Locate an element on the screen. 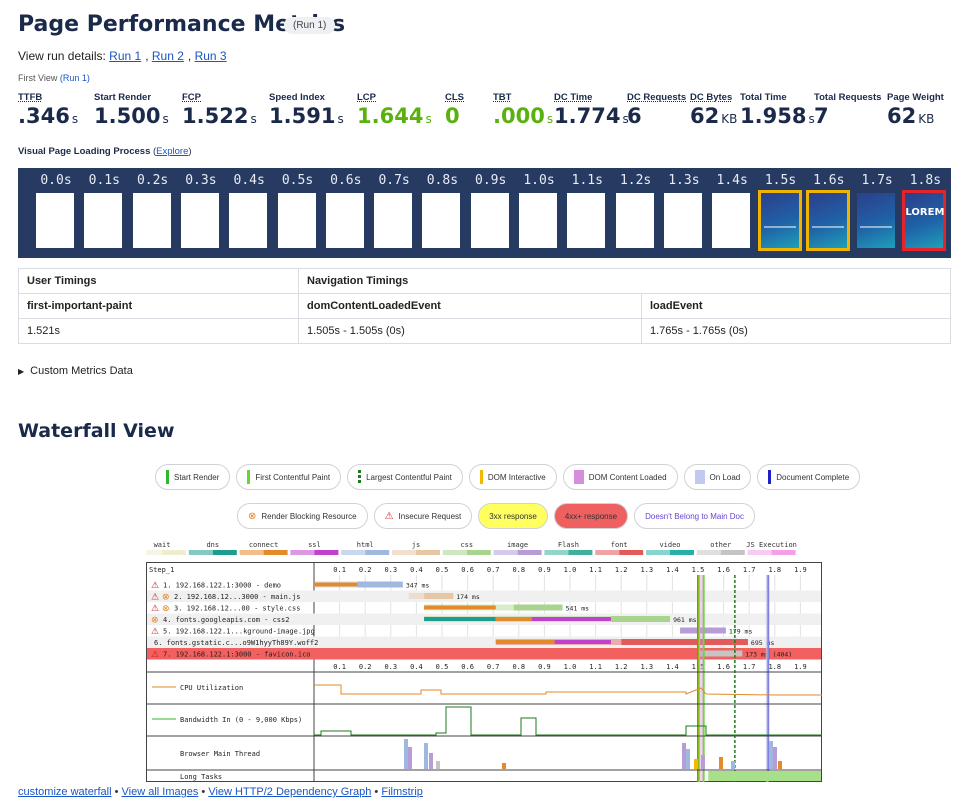 This screenshot has height=808, width=969. metric-label: DC Requests is located at coordinates (657, 97).